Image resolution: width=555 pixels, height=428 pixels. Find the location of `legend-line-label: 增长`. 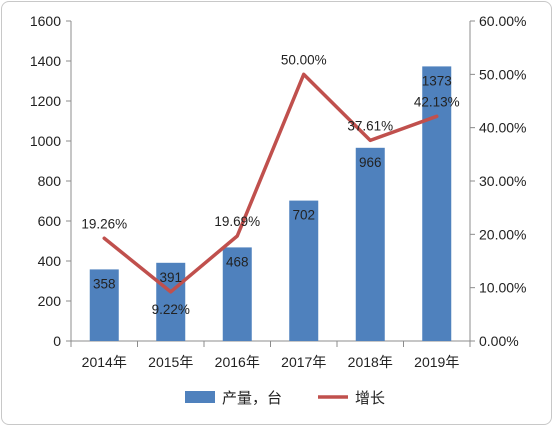

legend-line-label: 增长 is located at coordinates (370, 398).